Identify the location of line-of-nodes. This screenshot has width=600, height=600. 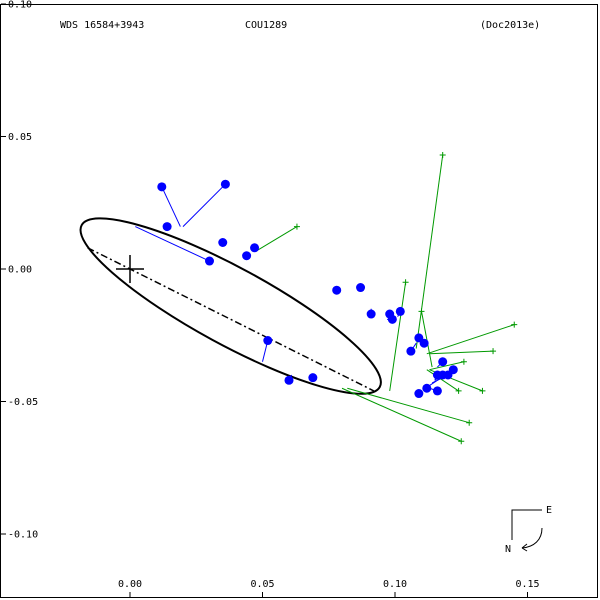
(231, 319).